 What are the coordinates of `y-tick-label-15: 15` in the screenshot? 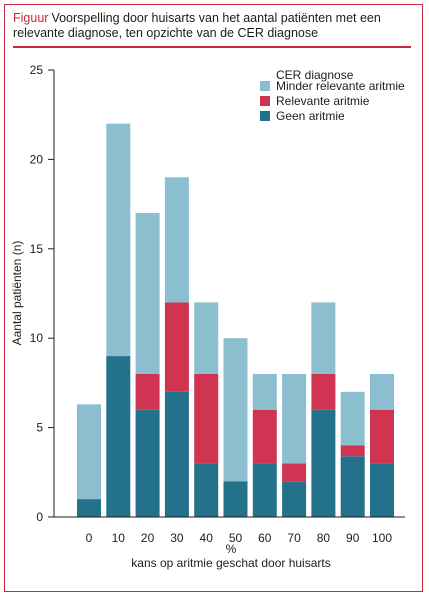 It's located at (37, 249).